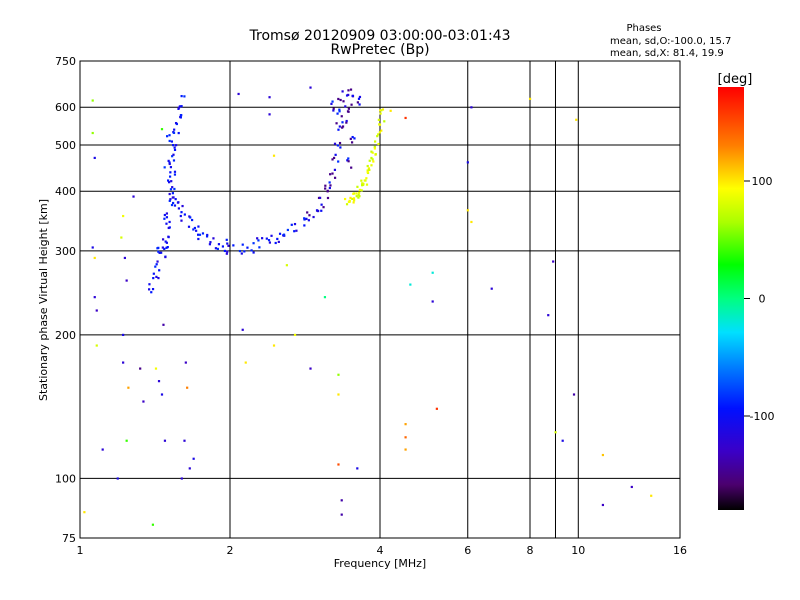 The image size is (800, 600). What do you see at coordinates (65, 251) in the screenshot?
I see `y-tick-label: 300` at bounding box center [65, 251].